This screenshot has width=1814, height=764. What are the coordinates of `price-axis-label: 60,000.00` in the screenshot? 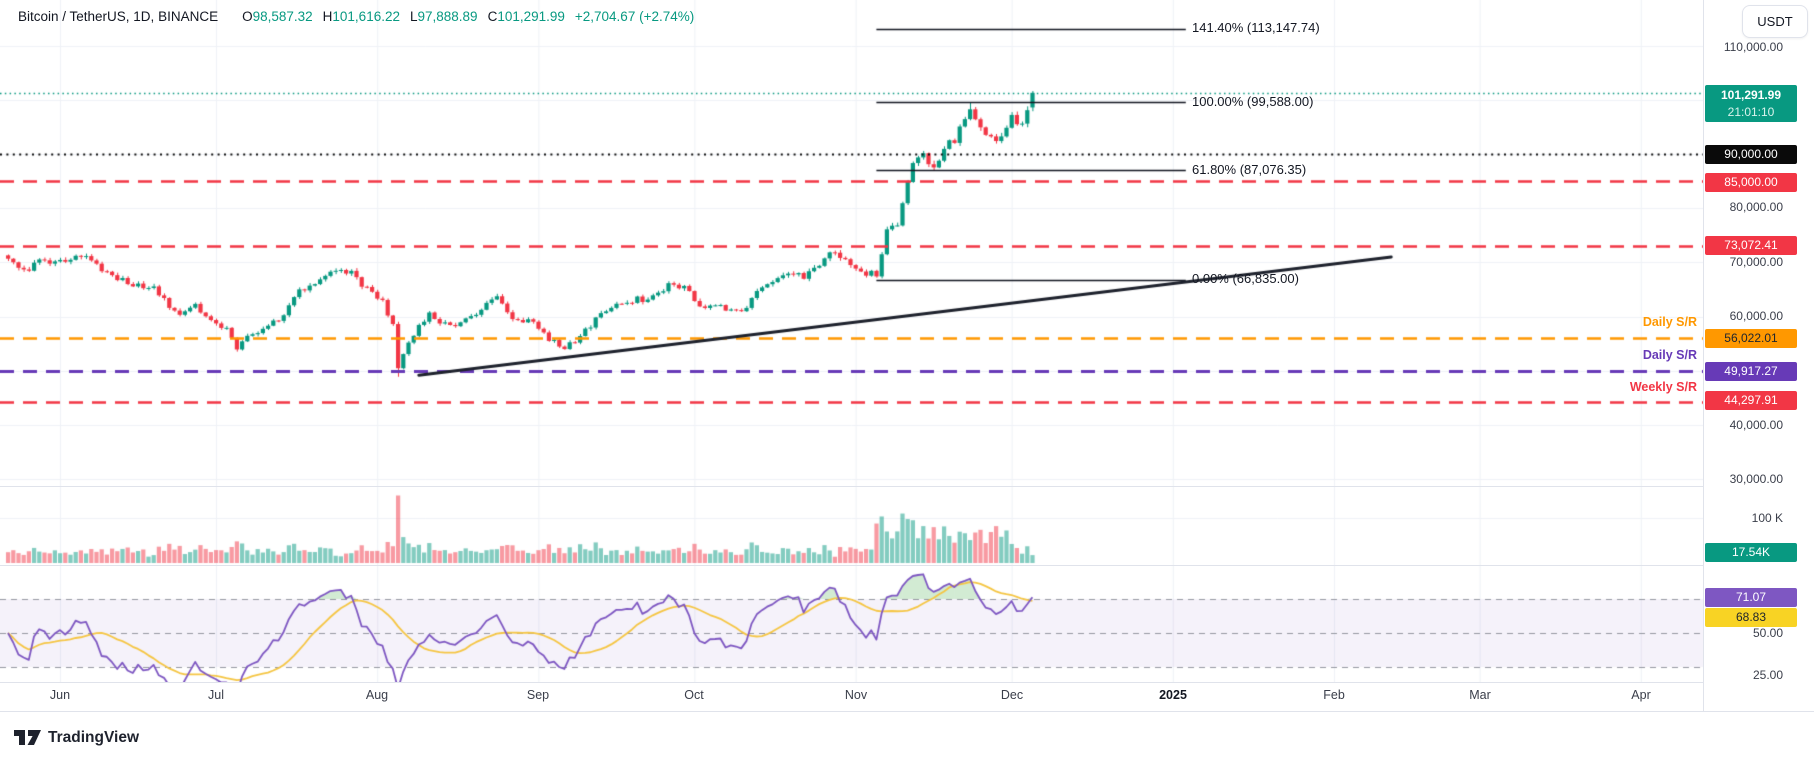 It's located at (1756, 316).